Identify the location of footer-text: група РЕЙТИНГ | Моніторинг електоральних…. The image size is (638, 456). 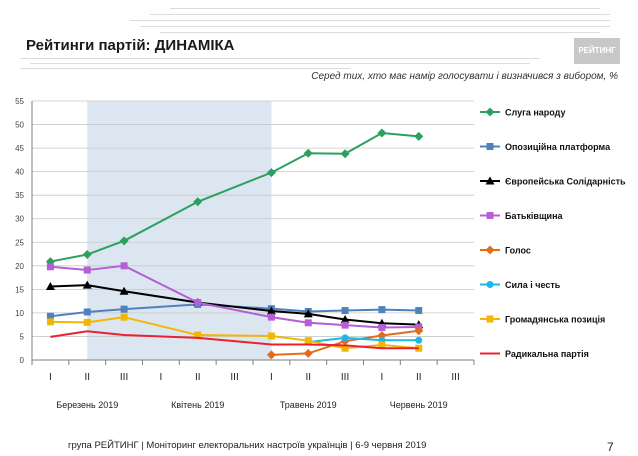
(247, 445).